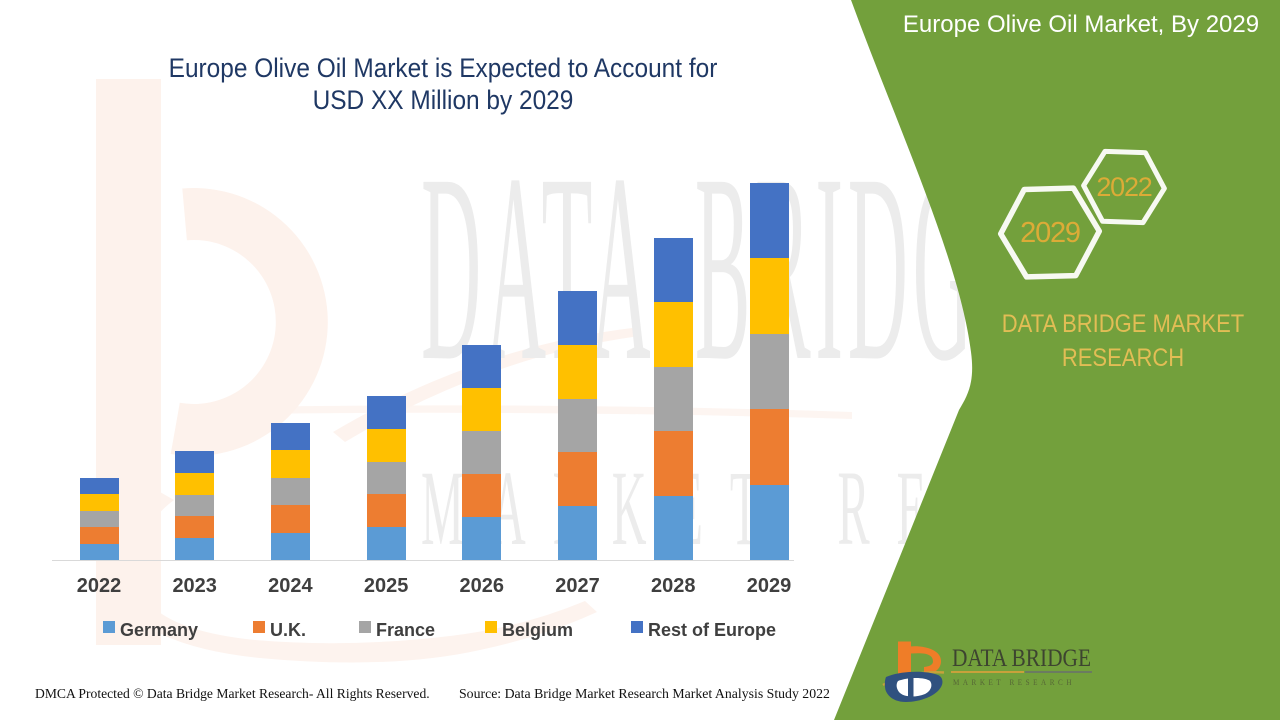 The height and width of the screenshot is (720, 1280). What do you see at coordinates (1021, 658) in the screenshot?
I see `svg-text: DATA BRIDGE` at bounding box center [1021, 658].